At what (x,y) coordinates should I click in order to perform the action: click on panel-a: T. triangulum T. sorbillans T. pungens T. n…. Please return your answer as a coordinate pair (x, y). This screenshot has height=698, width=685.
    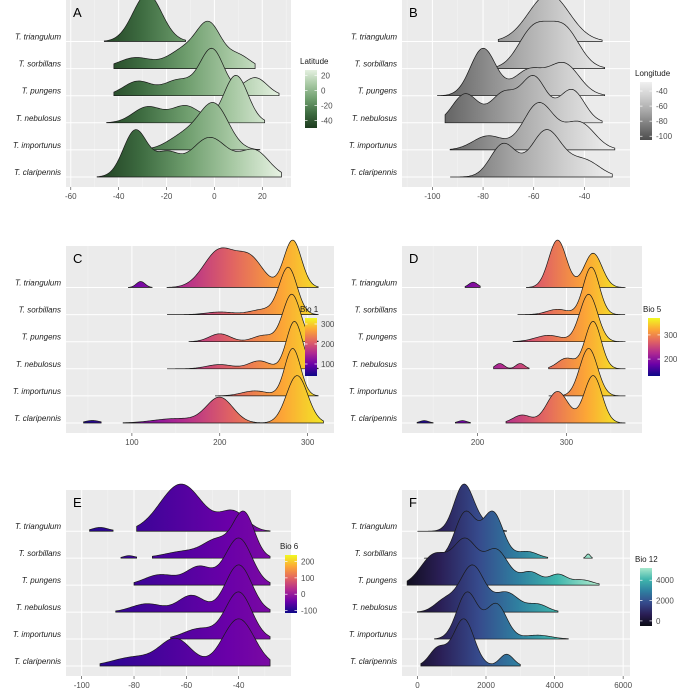
    Looking at the image, I should click on (173, 100).